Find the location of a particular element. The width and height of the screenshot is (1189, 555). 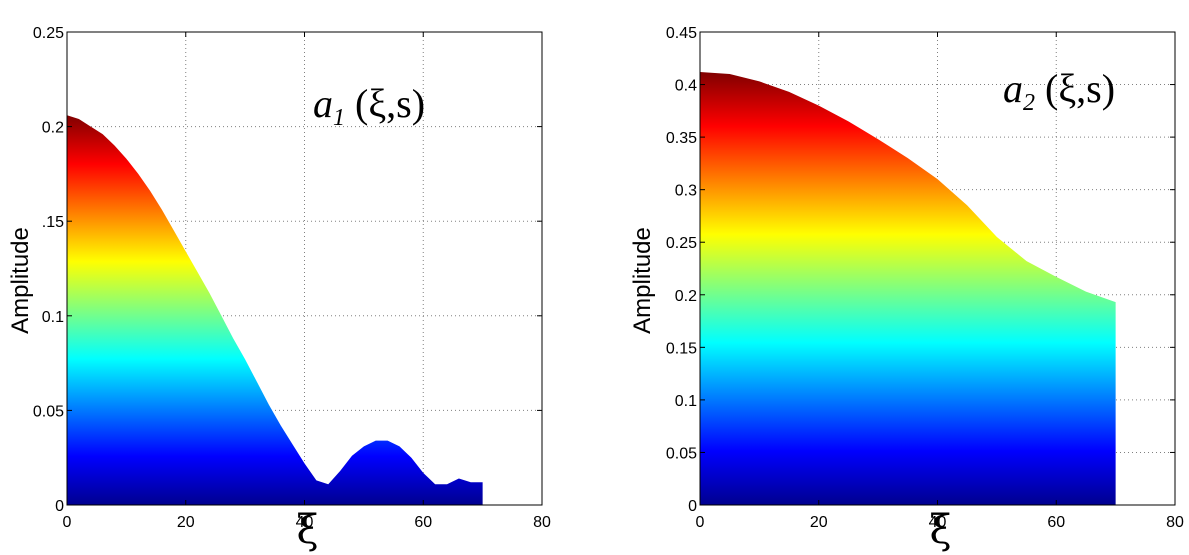

curve-annotation: a1 (ξ,s) is located at coordinates (369, 106).